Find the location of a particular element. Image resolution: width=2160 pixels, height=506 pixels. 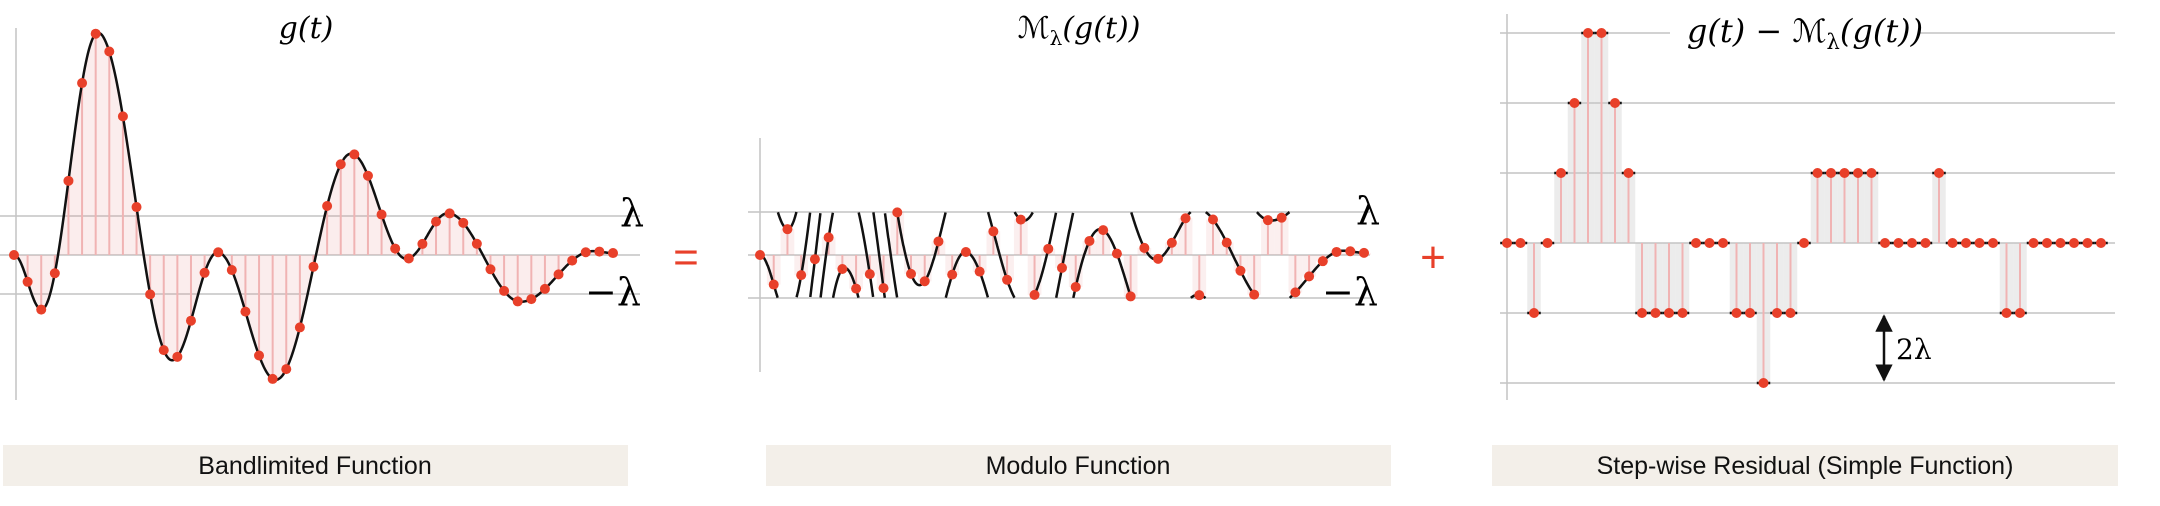

title-prefix: g(t) − is located at coordinates (1739, 31).